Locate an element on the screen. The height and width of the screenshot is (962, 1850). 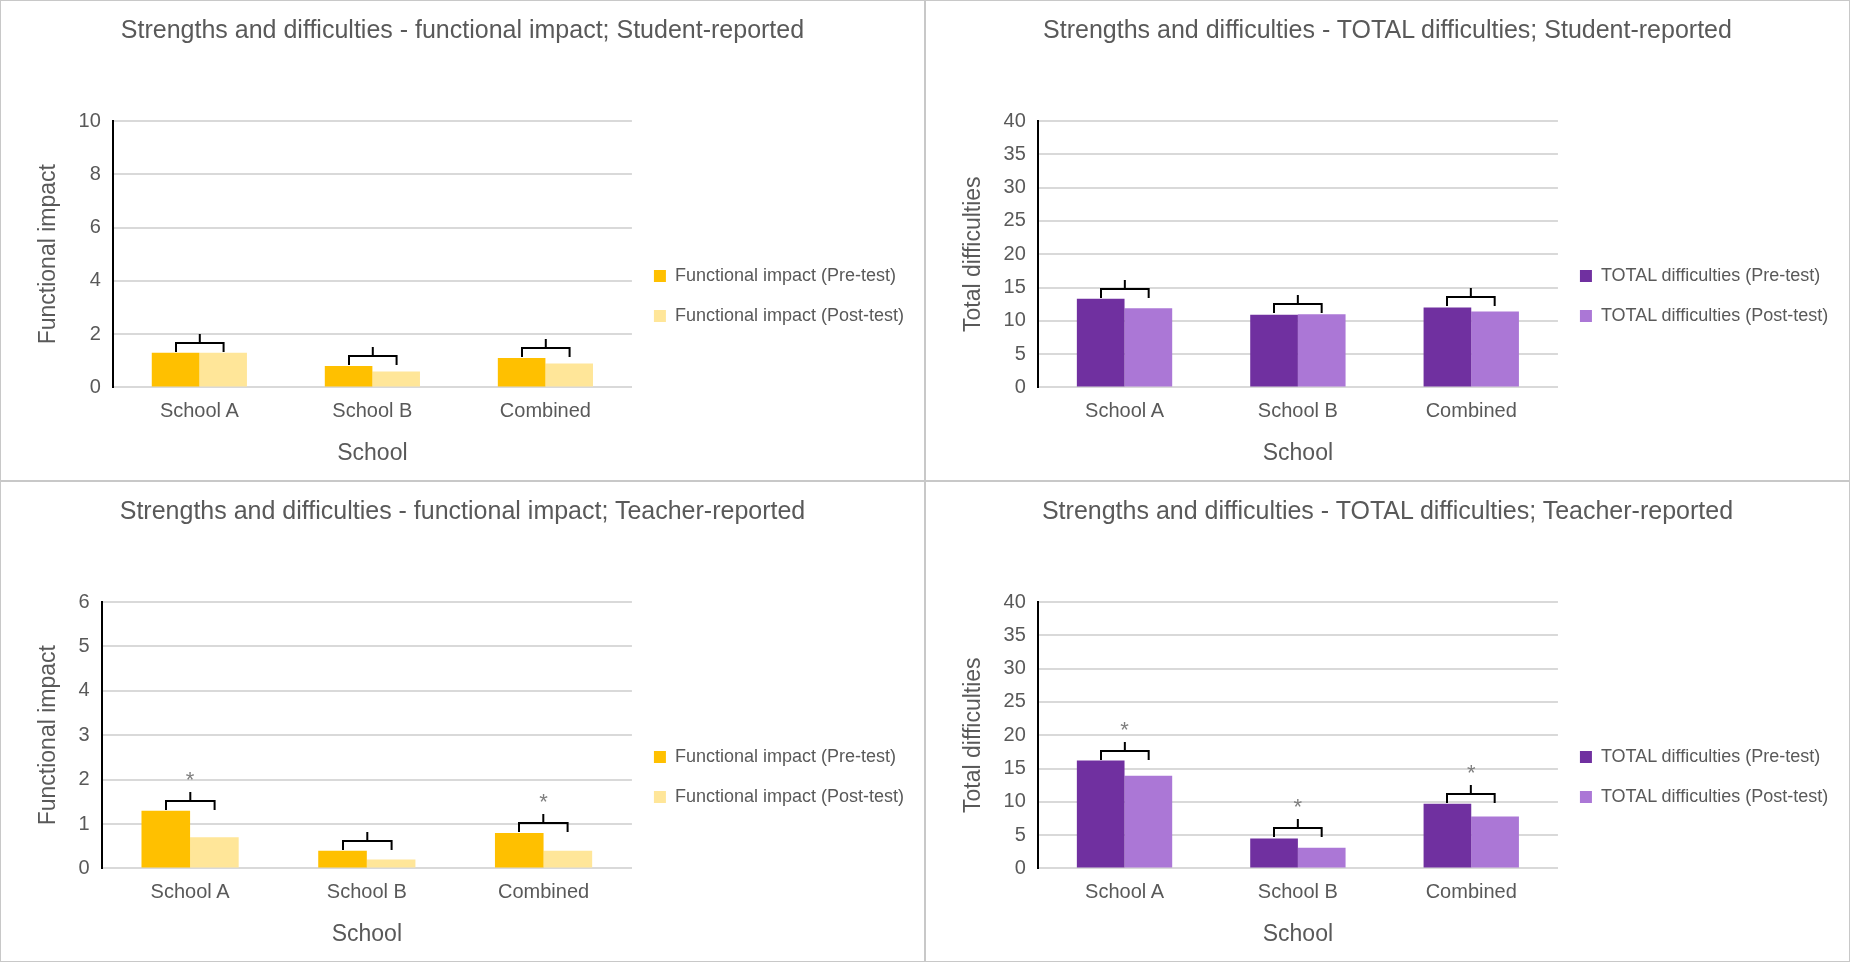
chart-title: Strengths and difficulties - TOTAL difficulties; Teacher-reported is located at coordinates (1387, 510).